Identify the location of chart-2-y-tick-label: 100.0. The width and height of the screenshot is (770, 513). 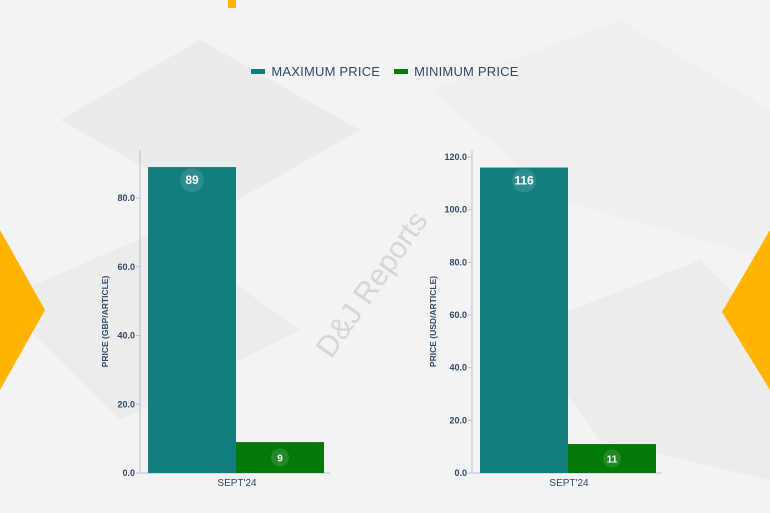
(455, 210).